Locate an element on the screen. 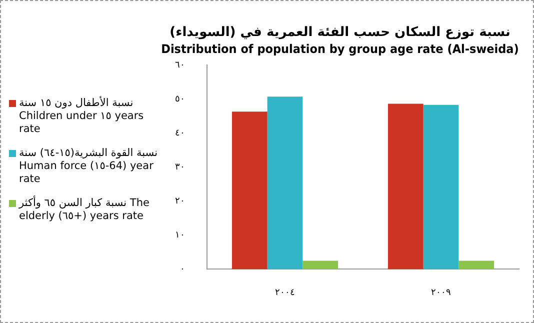 Image resolution: width=534 pixels, height=323 pixels. y-tick-label: ٠ is located at coordinates (182, 269).